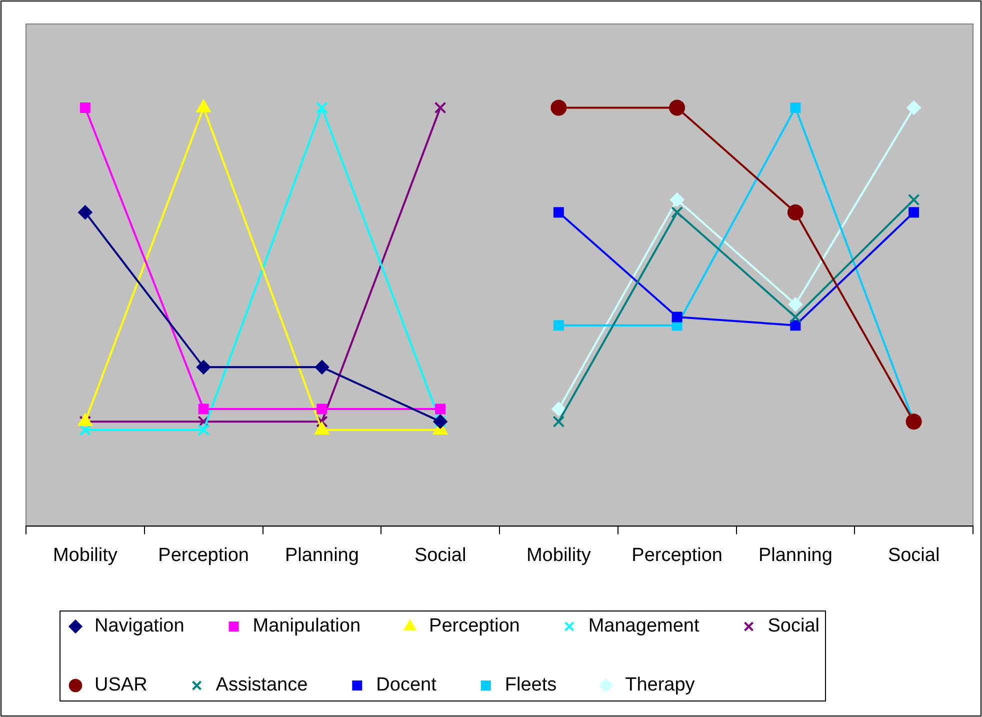 The width and height of the screenshot is (982, 717). I want to click on legend-label: USAR, so click(121, 685).